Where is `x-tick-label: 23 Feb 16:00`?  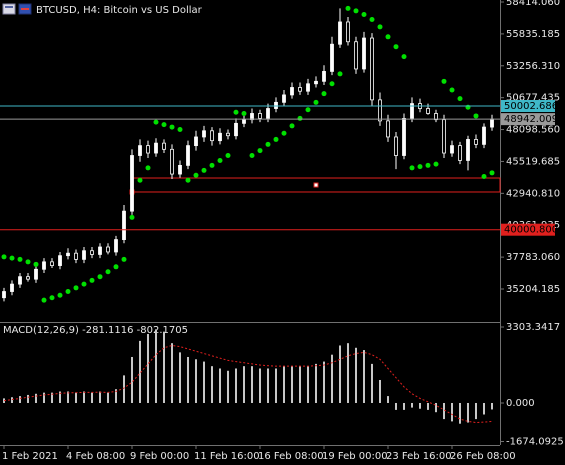 x-tick-label: 23 Feb 16:00 is located at coordinates (419, 456).